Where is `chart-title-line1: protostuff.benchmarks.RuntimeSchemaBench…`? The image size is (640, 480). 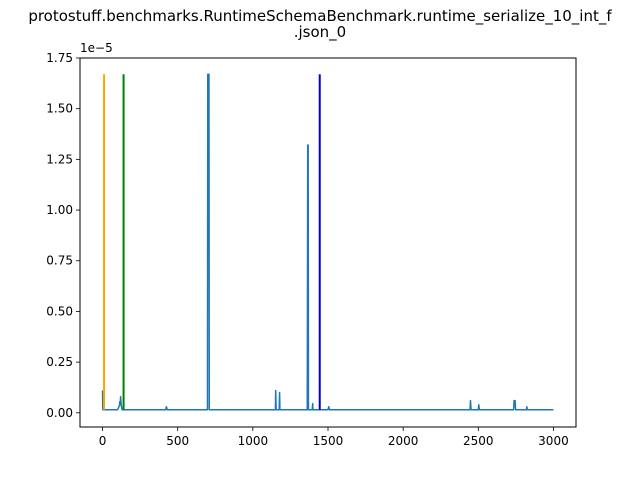
chart-title-line1: protostuff.benchmarks.RuntimeSchemaBench… is located at coordinates (320, 16).